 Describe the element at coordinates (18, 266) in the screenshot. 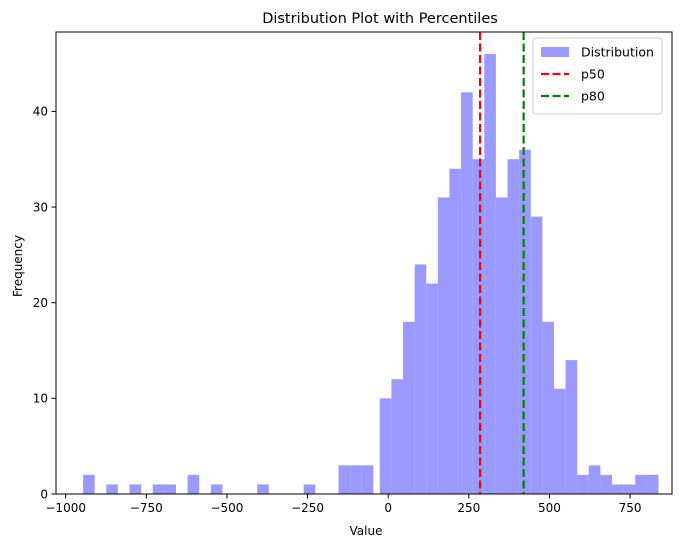

I see `y-axis-label: Frequency` at that location.